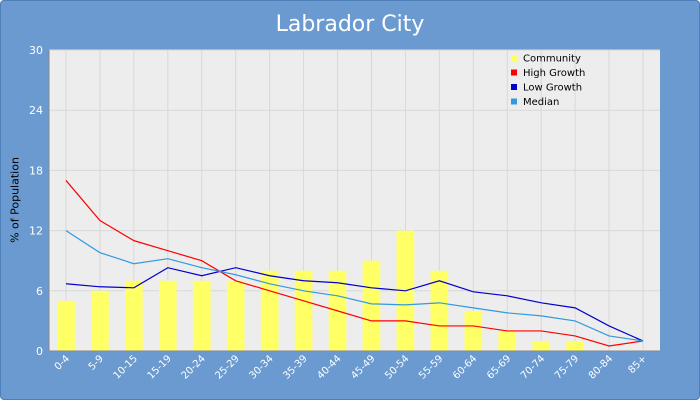 Image resolution: width=700 pixels, height=400 pixels. I want to click on x-tick-label: 0-4, so click(62, 362).